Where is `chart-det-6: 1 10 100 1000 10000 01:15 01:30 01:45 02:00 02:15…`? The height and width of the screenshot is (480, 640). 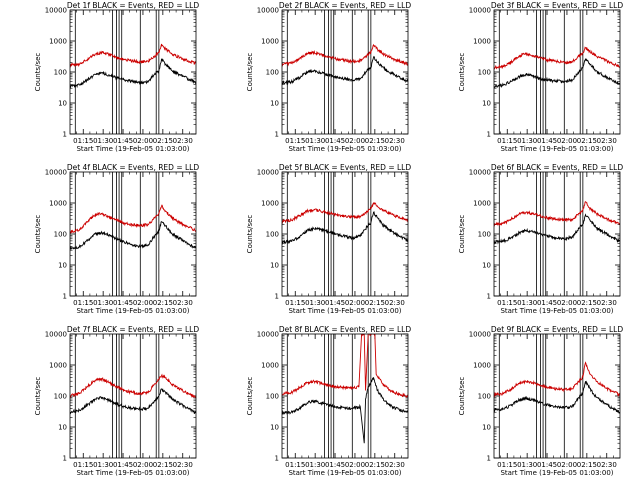
chart-det-6: 1 10 100 1000 10000 01:15 01:30 01:45 02:00 02:15… is located at coordinates (540, 239).